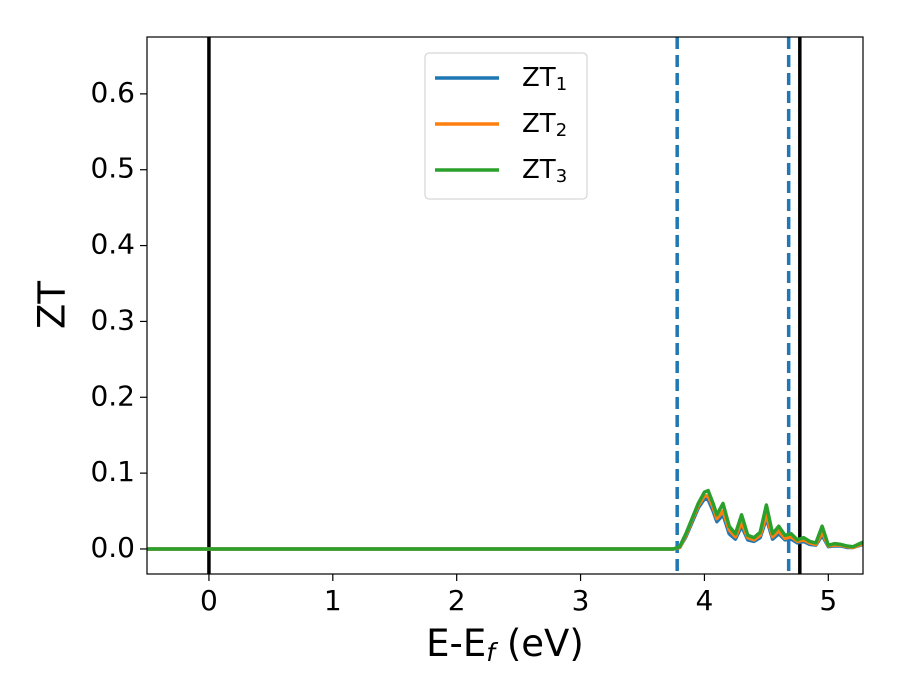 This screenshot has height=700, width=900. What do you see at coordinates (581, 600) in the screenshot?
I see `x-tick-label: 3` at bounding box center [581, 600].